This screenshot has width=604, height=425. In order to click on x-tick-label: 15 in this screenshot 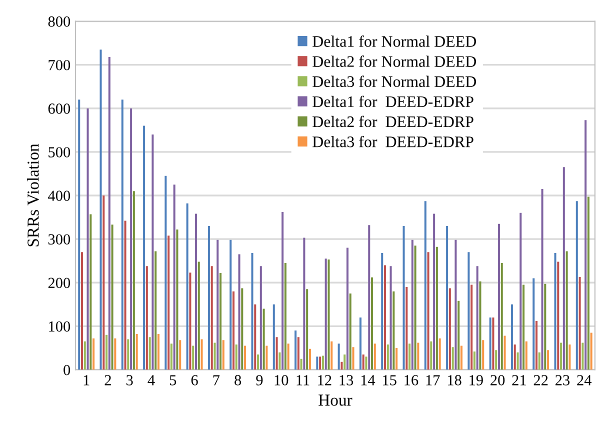, I will do `click(389, 380)`.